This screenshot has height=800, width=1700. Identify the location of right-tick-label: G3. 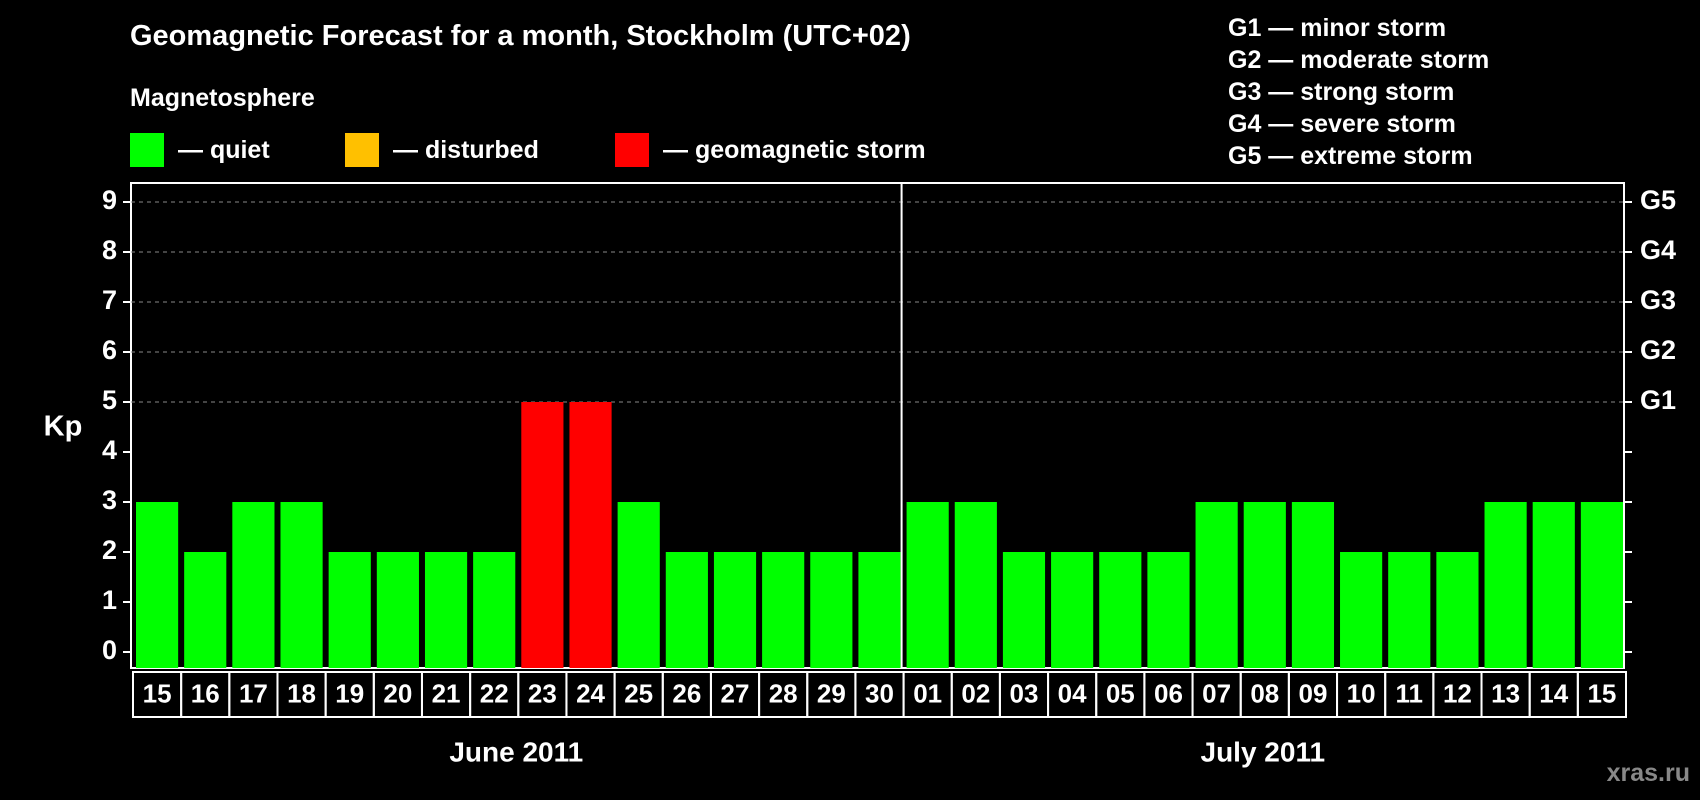
(1658, 300).